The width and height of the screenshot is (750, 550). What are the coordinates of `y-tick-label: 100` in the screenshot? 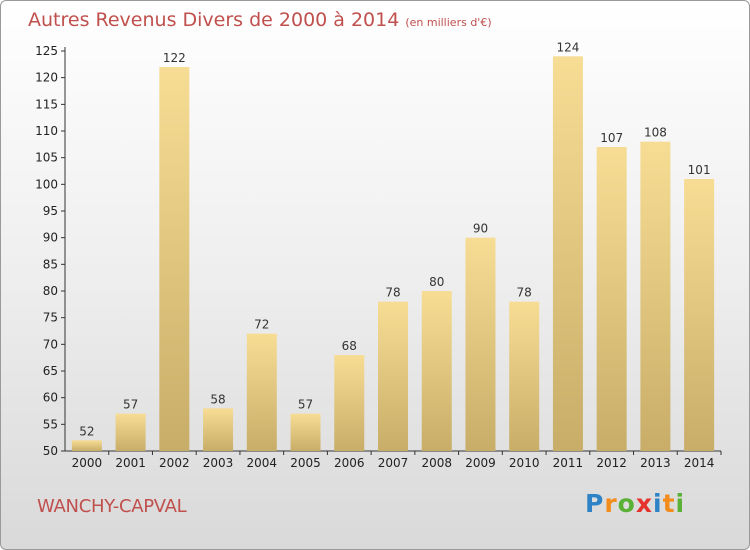 It's located at (46, 184).